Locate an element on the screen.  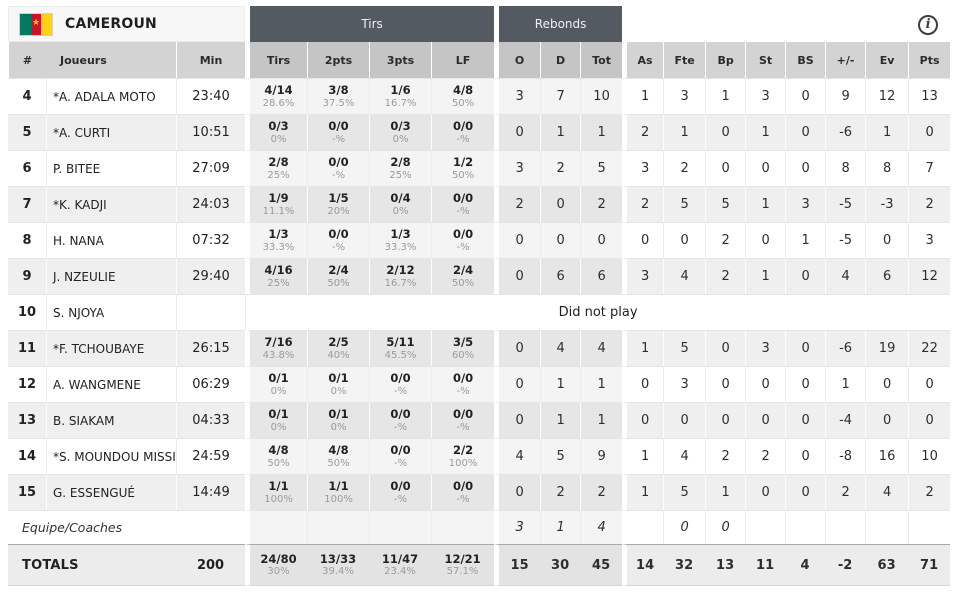
col-plusminus: +/- is located at coordinates (845, 60).